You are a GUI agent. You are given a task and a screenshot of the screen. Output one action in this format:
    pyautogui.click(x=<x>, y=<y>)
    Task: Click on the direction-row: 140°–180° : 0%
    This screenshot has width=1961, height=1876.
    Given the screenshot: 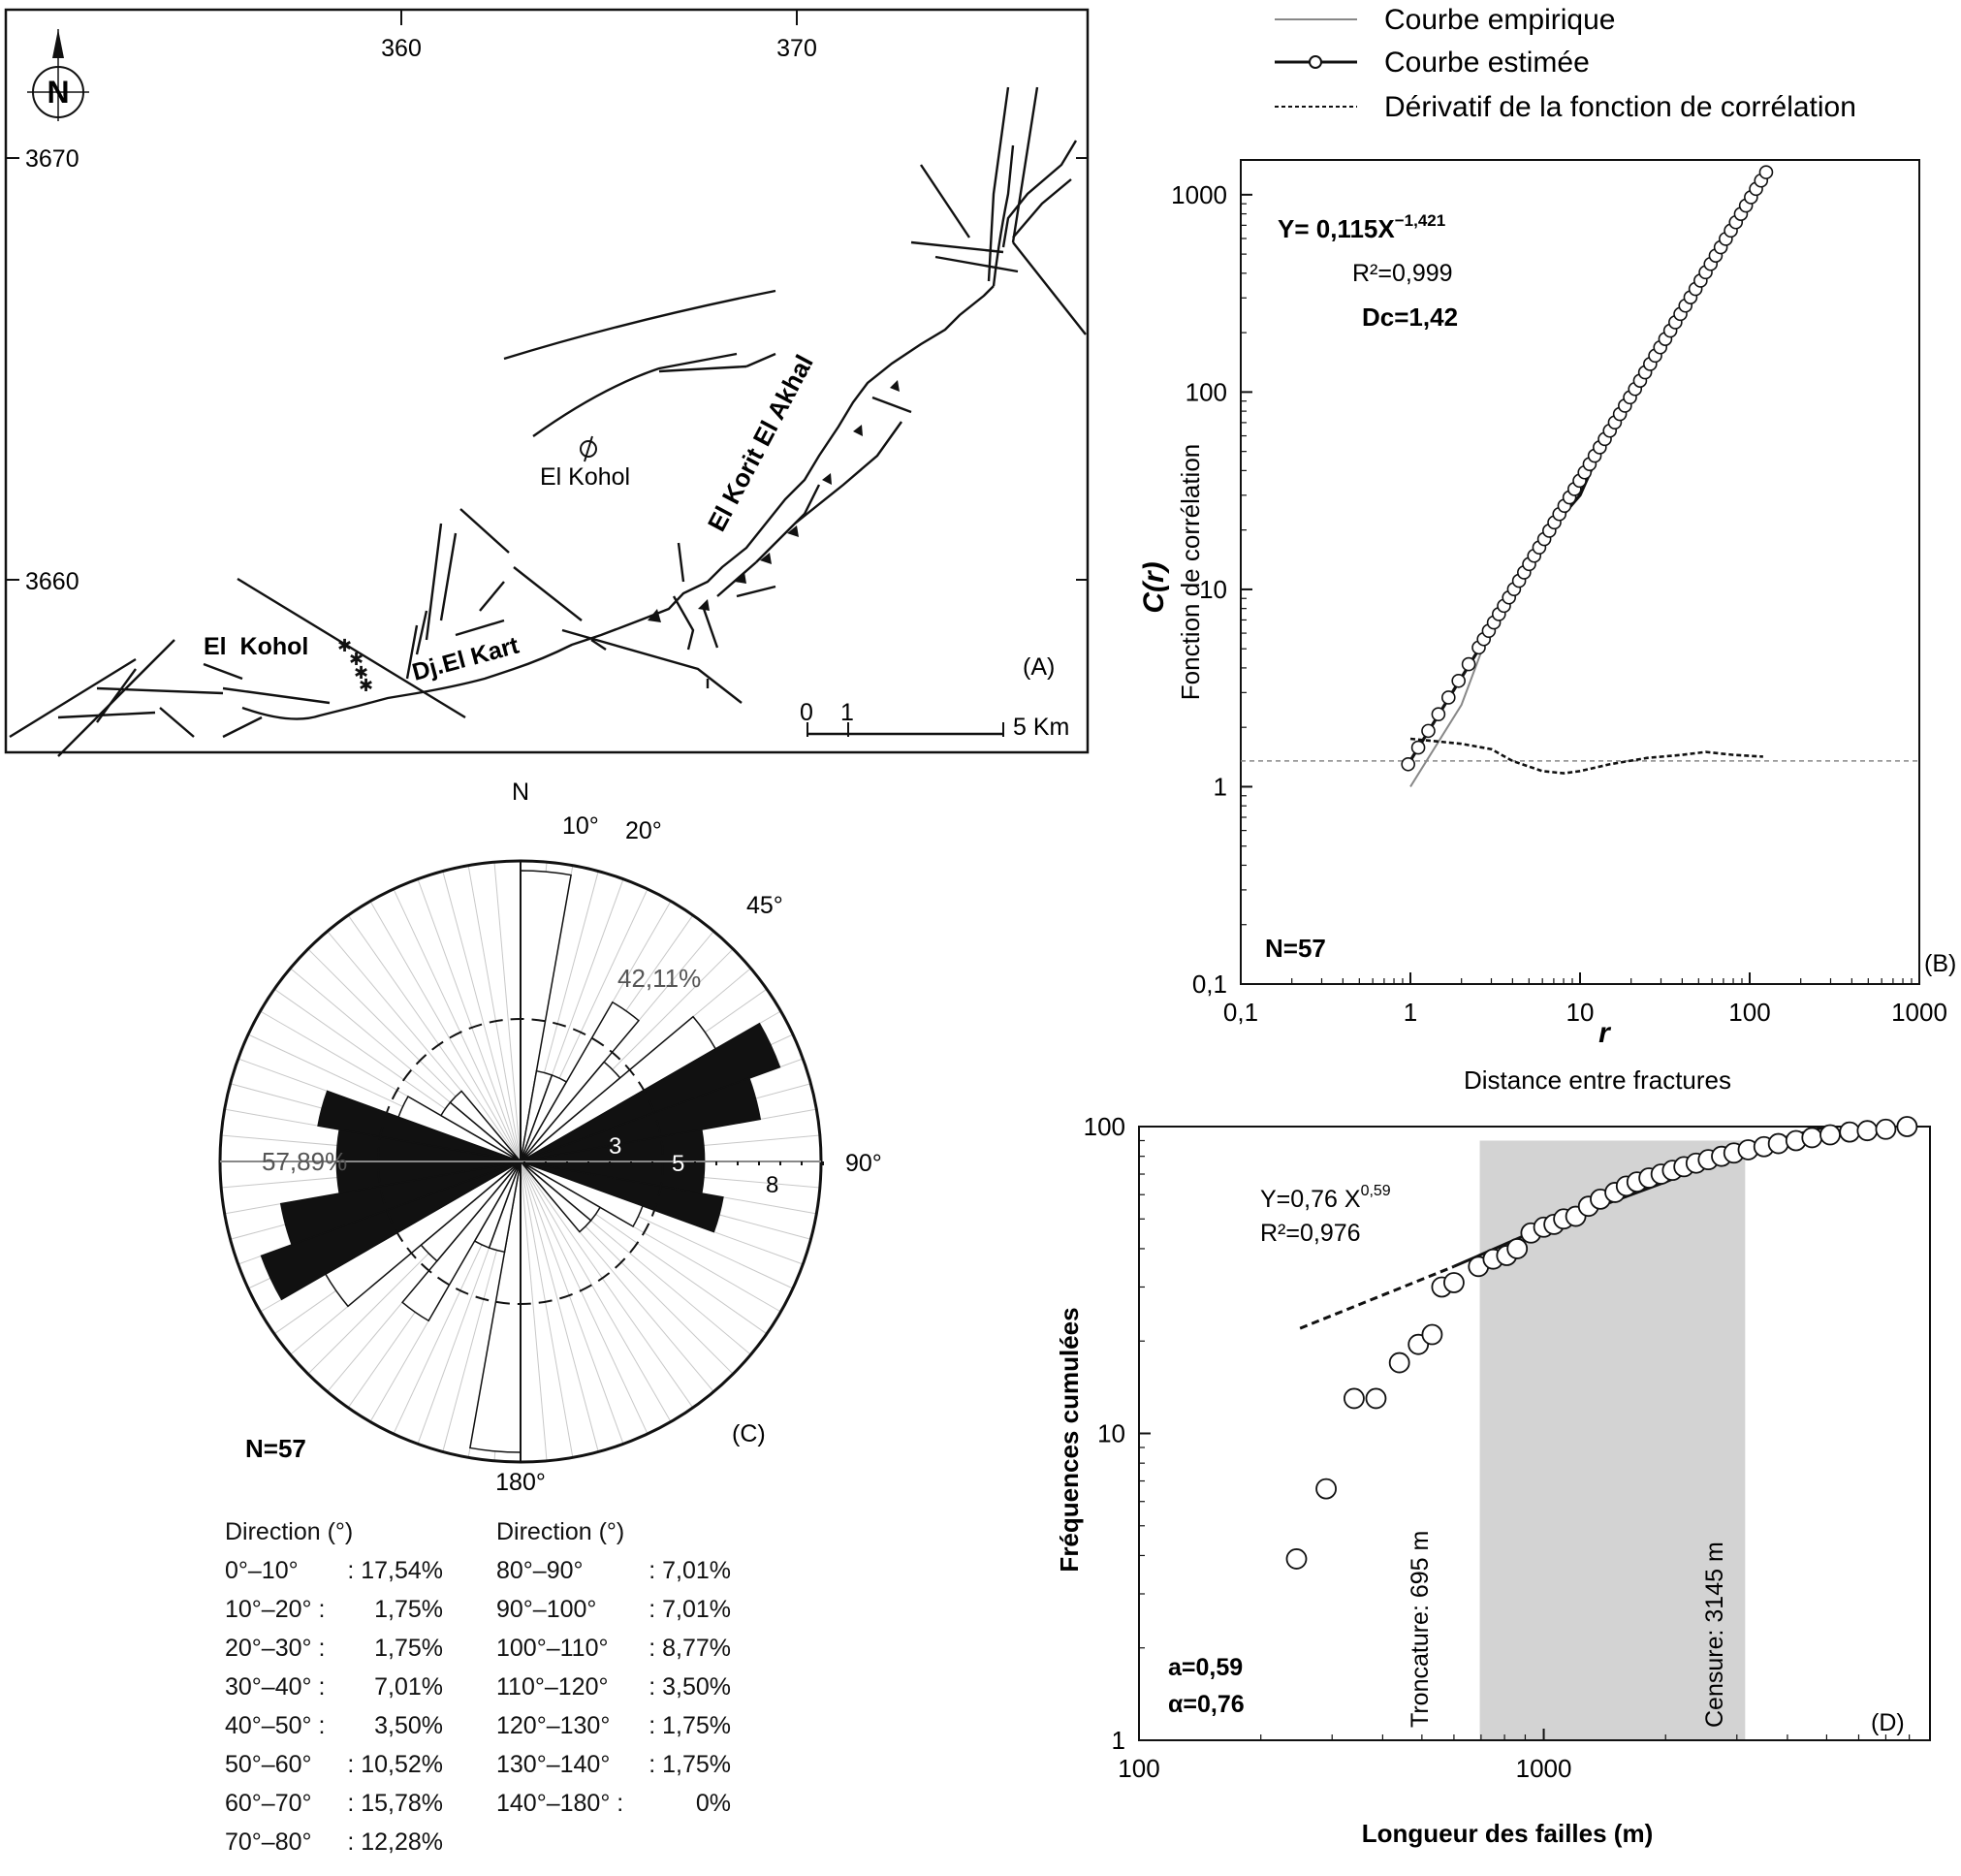 What is the action you would take?
    pyautogui.click(x=613, y=1803)
    